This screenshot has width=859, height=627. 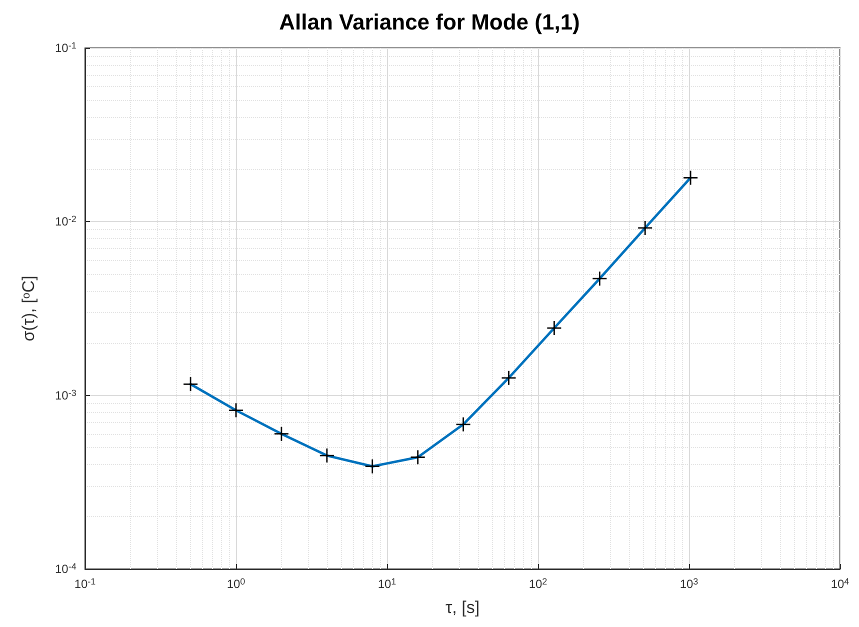 What do you see at coordinates (28, 309) in the screenshot?
I see `y-axis-title: σ(τ), [oC]` at bounding box center [28, 309].